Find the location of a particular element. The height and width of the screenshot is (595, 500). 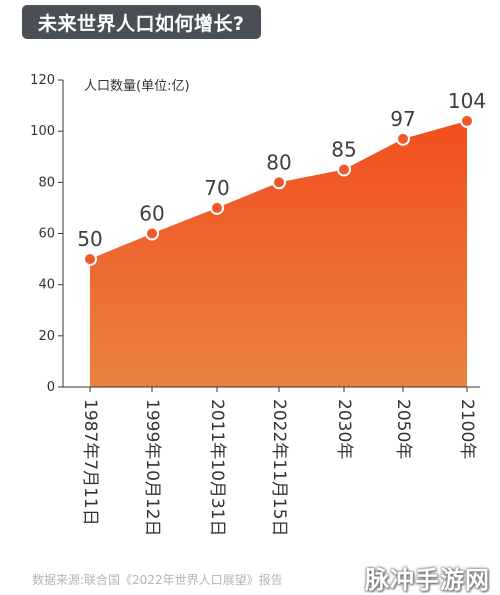

data-label: 80 is located at coordinates (278, 162).